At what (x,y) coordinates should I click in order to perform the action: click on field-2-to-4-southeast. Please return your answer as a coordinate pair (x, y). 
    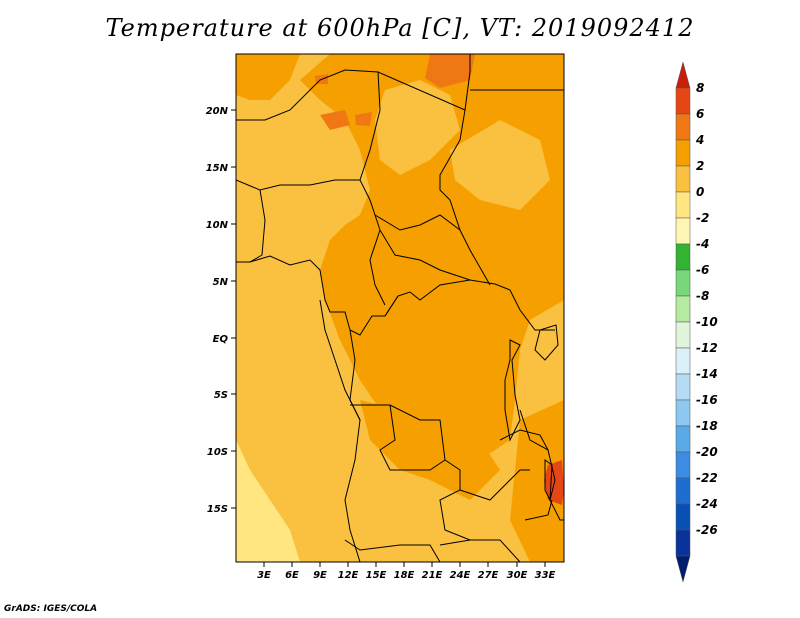
    Looking at the image, I should click on (537, 481).